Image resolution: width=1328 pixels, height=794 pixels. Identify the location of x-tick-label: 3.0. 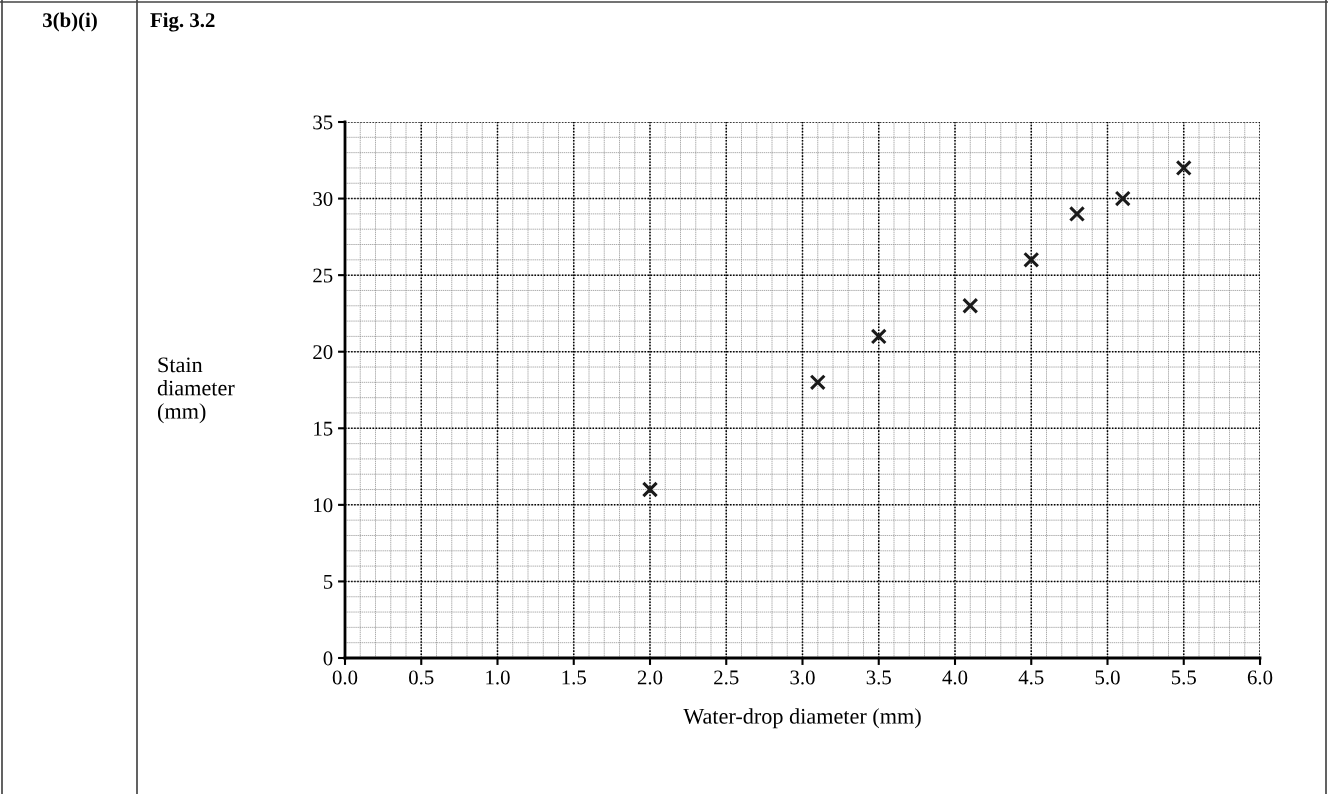
(802, 677).